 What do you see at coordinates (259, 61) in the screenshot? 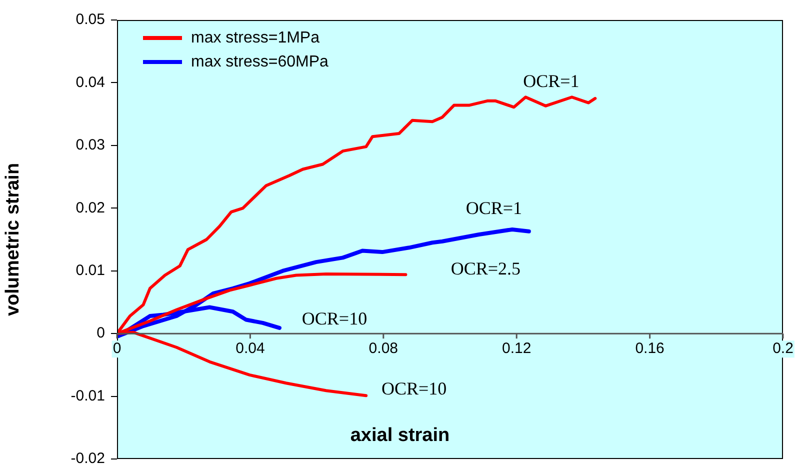
I see `legend-label: max stress=60MPa` at bounding box center [259, 61].